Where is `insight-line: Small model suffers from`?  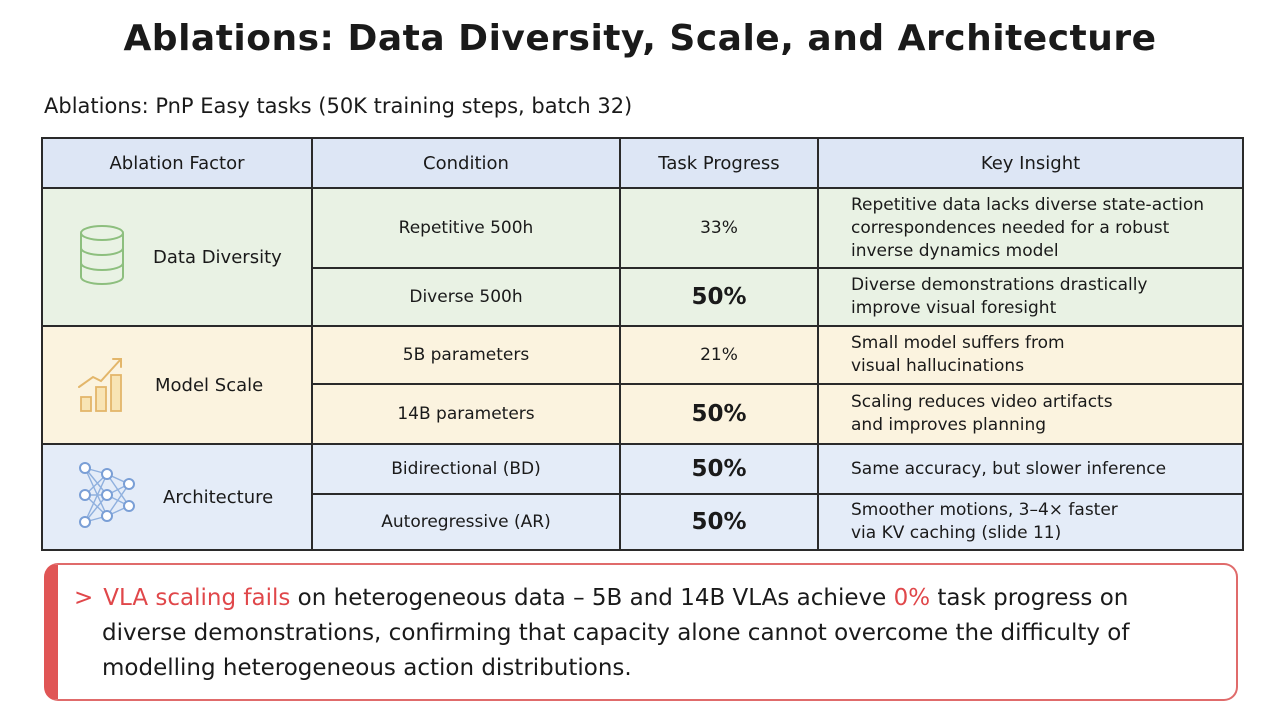
insight-line: Small model suffers from is located at coordinates (958, 343).